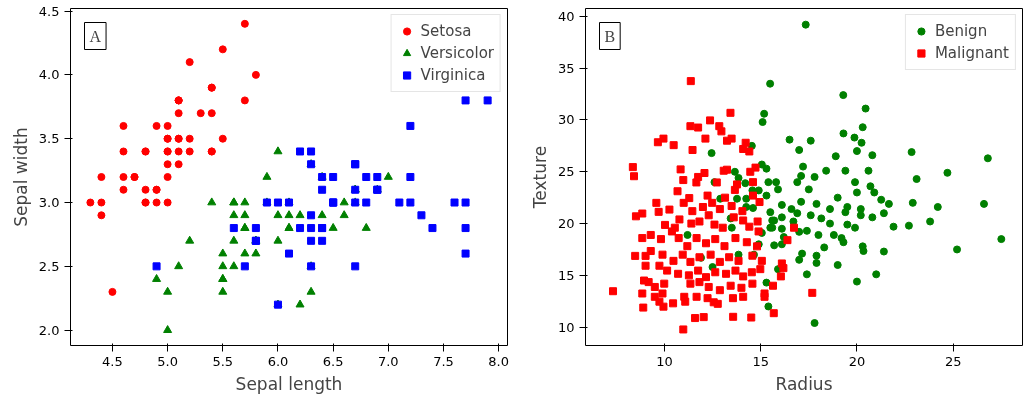  Describe the element at coordinates (446, 31) in the screenshot. I see `legend-label: Setosa` at that location.